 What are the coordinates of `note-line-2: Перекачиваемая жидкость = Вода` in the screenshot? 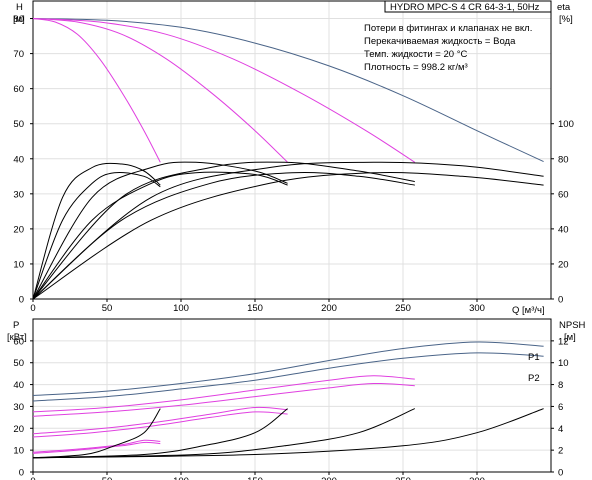 It's located at (440, 41).